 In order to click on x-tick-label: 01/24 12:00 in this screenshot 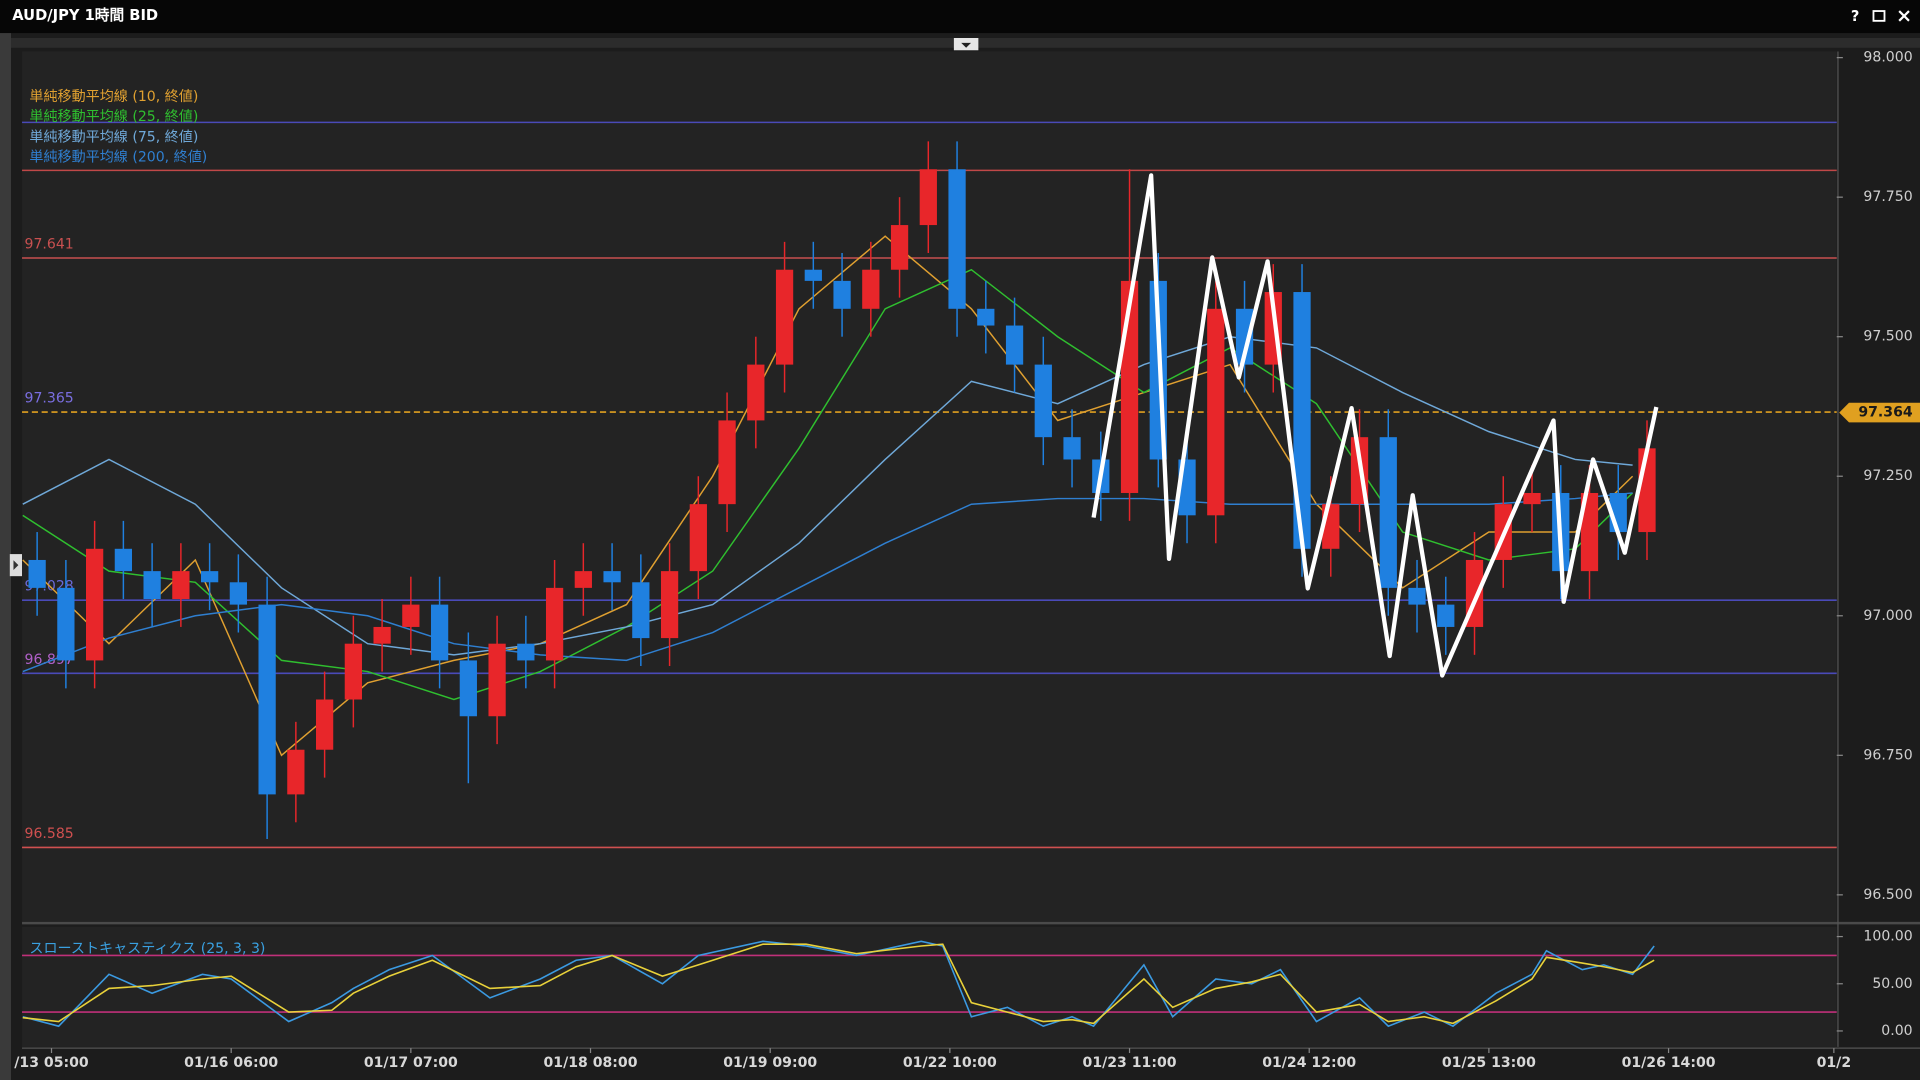, I will do `click(1309, 1063)`.